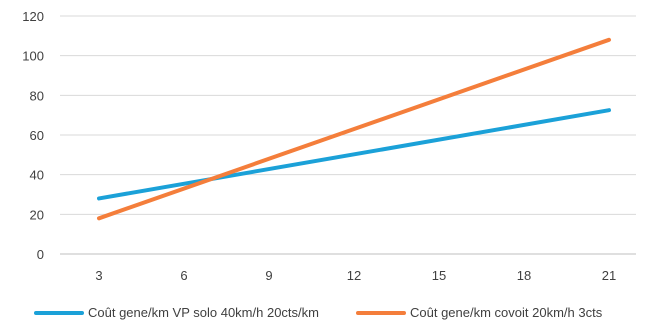 Image resolution: width=658 pixels, height=325 pixels. I want to click on x-tick-label: 21, so click(609, 275).